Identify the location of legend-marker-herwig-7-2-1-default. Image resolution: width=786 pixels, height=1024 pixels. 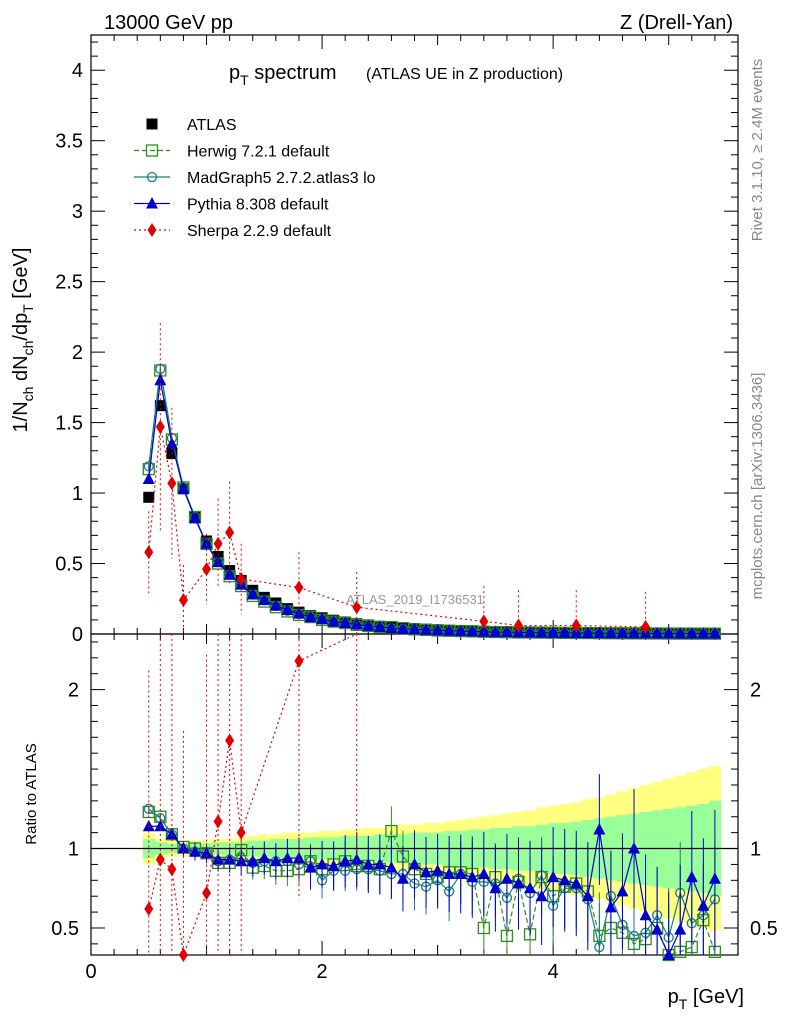
(152, 150).